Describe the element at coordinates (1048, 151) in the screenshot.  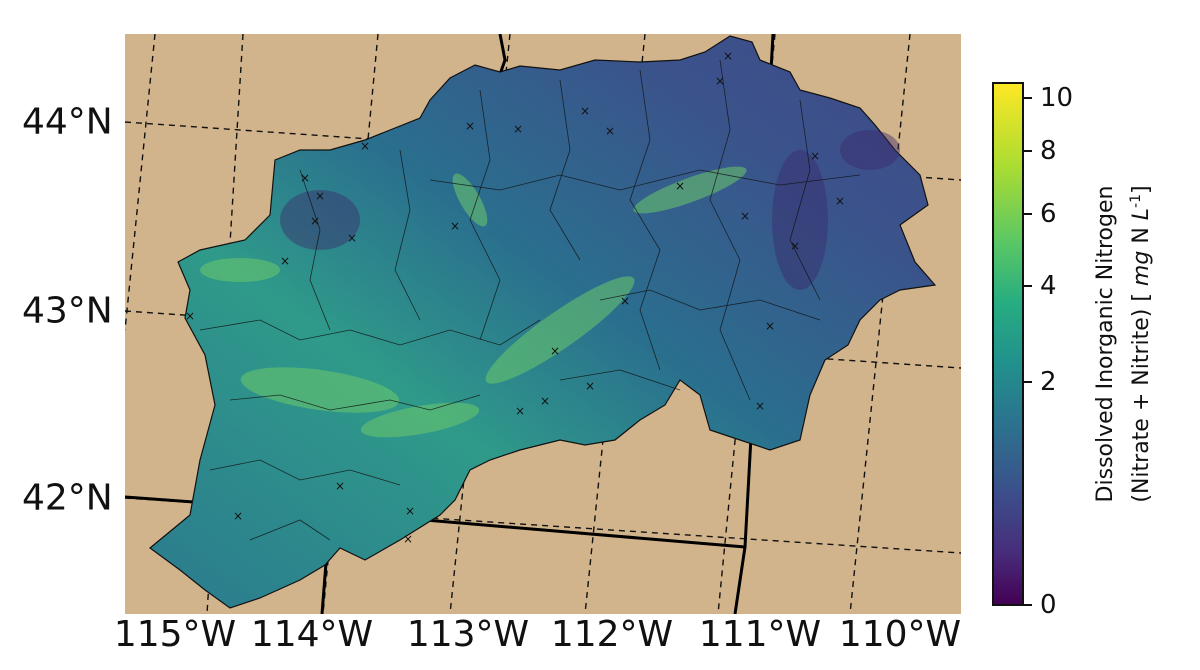
I see `colorbar-tick-8: 8` at that location.